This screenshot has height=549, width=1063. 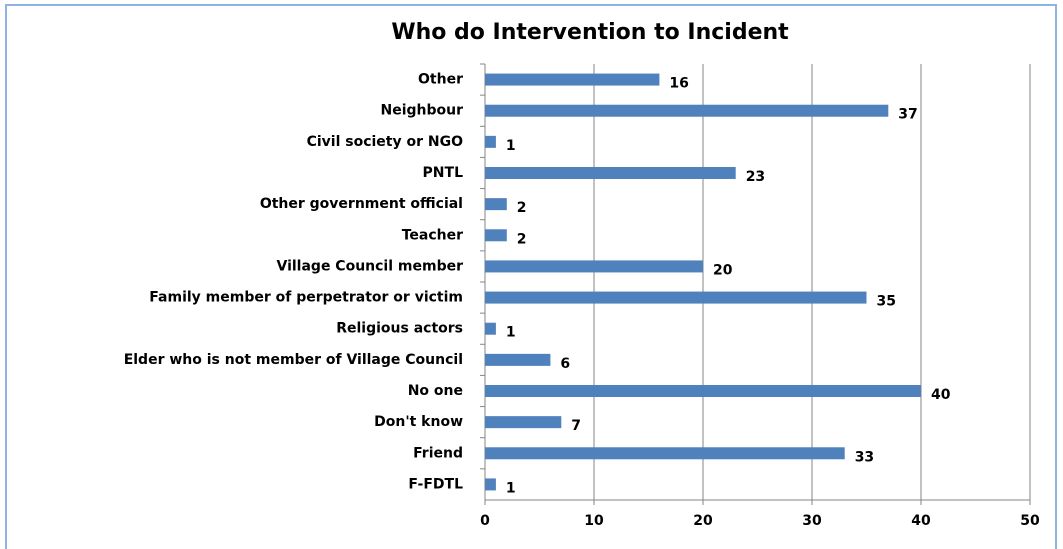 I want to click on x-tick-label: 50, so click(x=1030, y=521).